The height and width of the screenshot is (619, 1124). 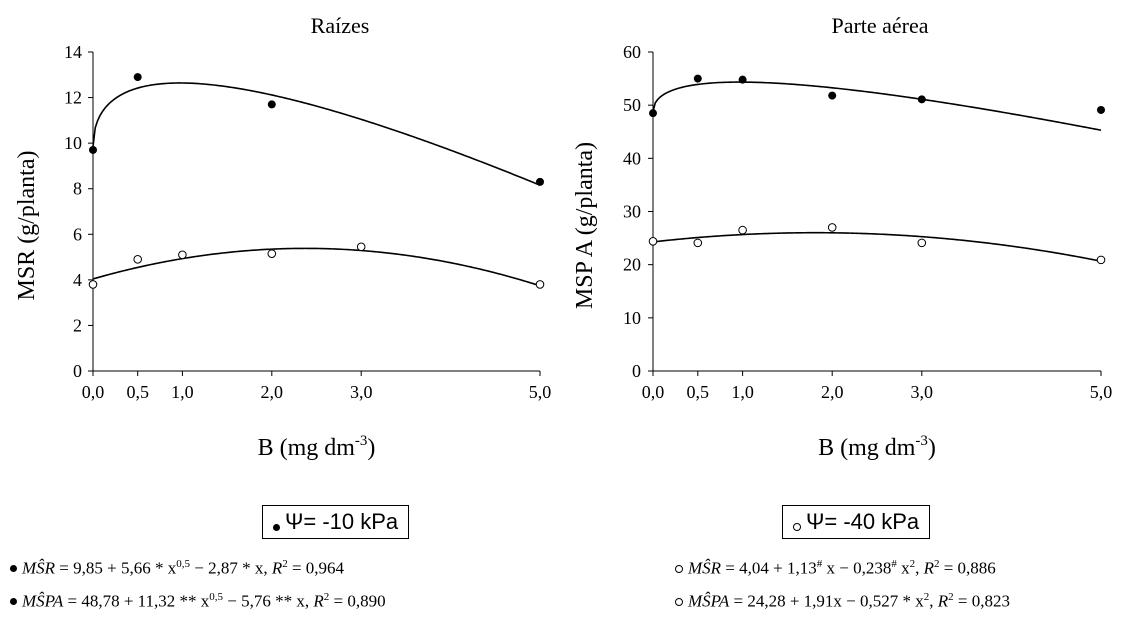 What do you see at coordinates (77, 280) in the screenshot?
I see `y-tick-label: 4` at bounding box center [77, 280].